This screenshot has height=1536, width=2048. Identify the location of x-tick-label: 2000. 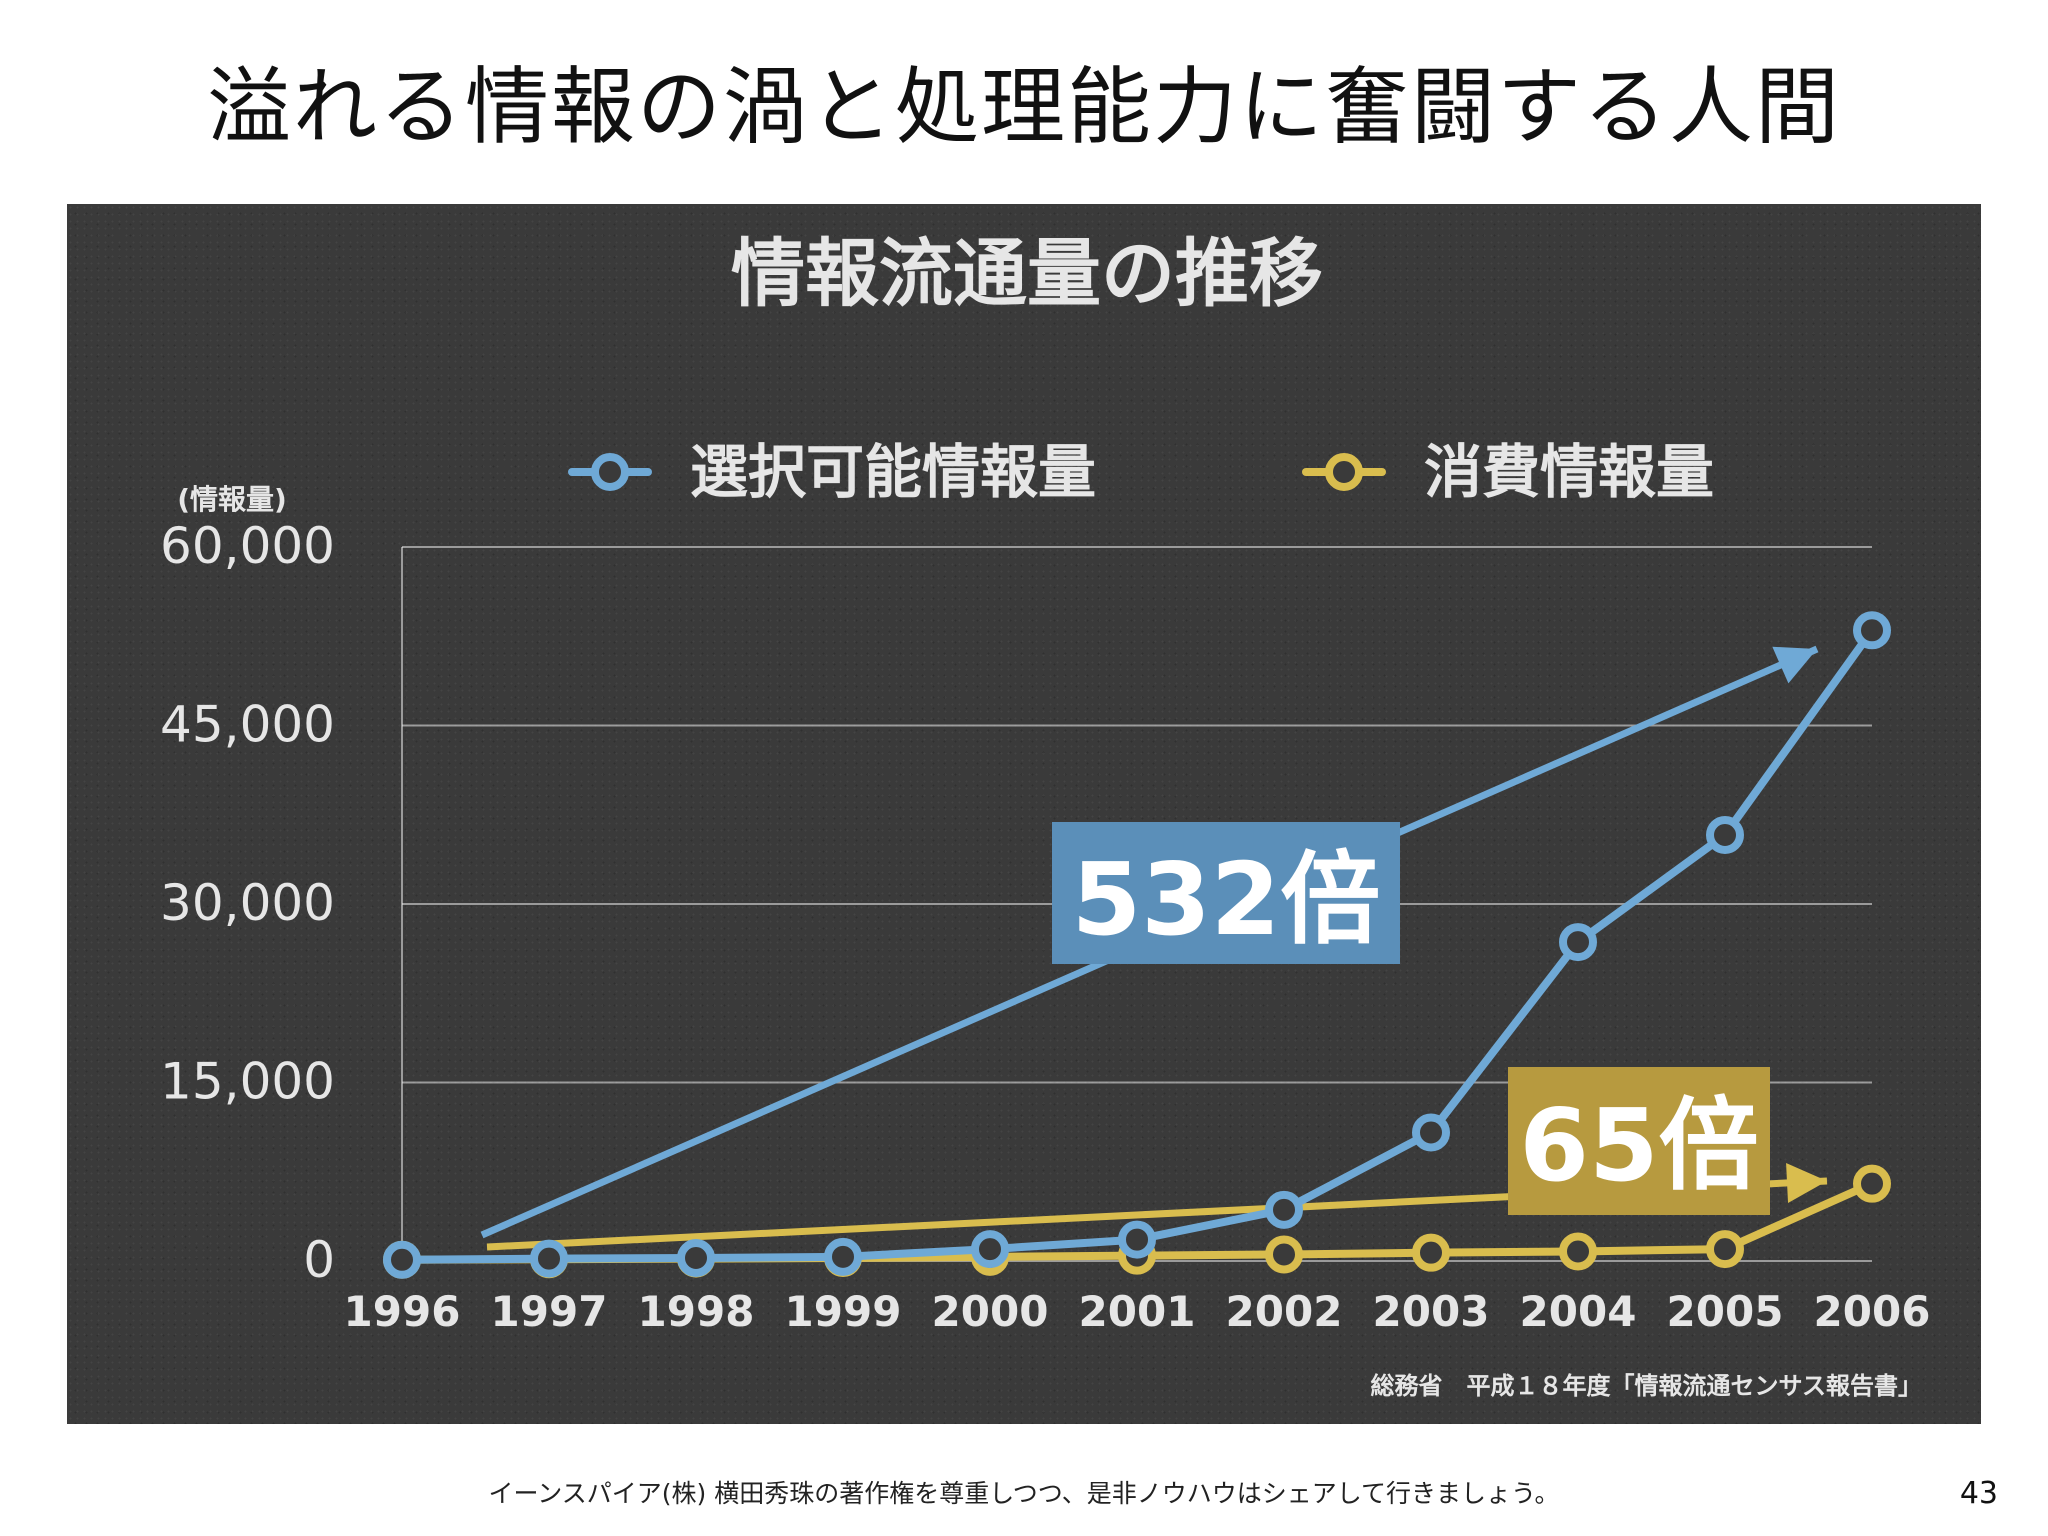
(990, 1311).